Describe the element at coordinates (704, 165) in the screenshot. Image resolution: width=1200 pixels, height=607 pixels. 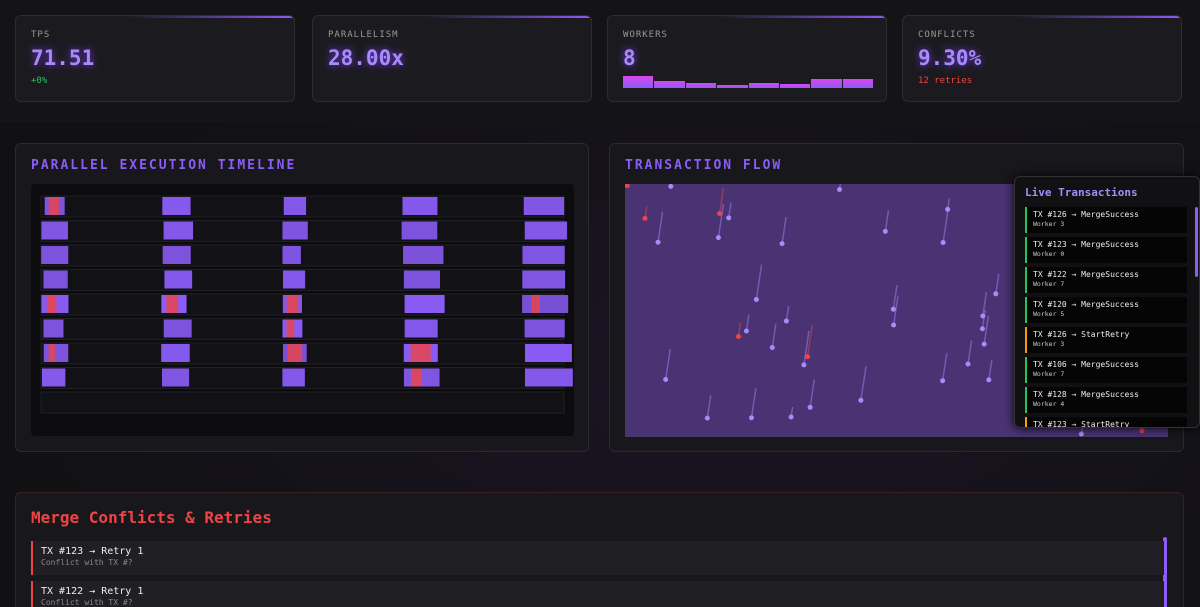
I see `panel-title: TRANSACTION FLOW` at that location.